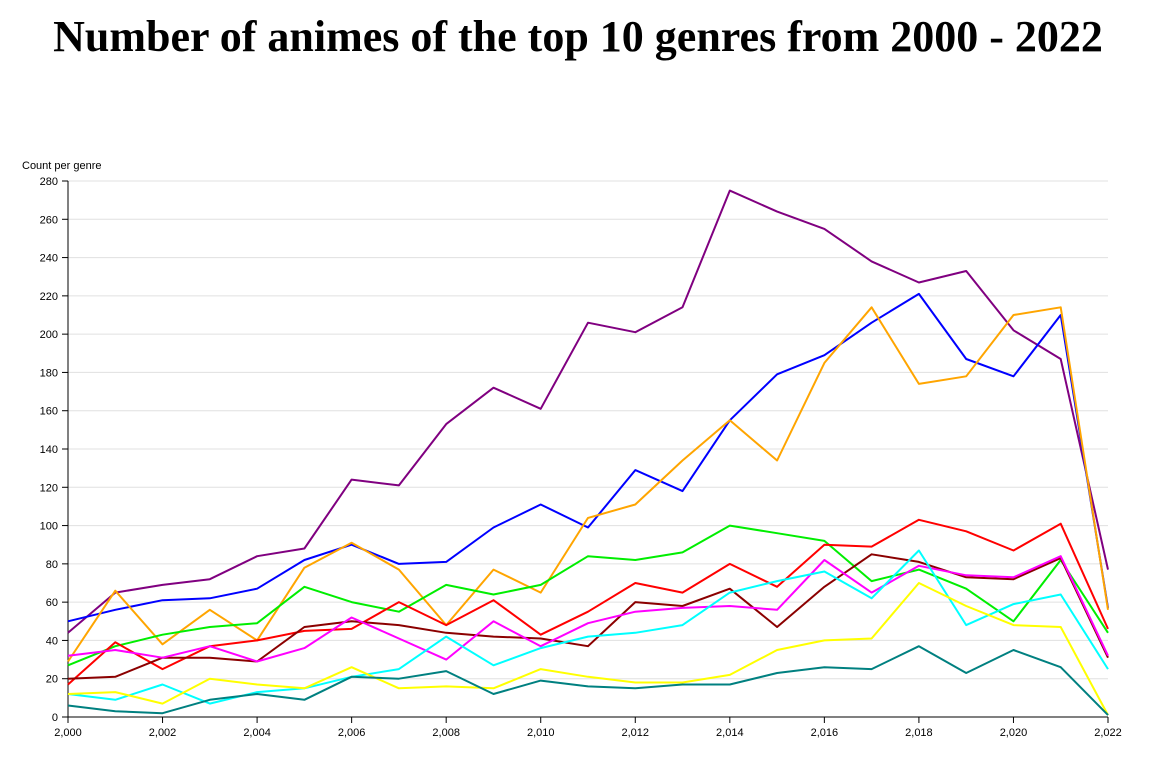 The image size is (1156, 760). What do you see at coordinates (446, 733) in the screenshot?
I see `x-tick-label: 2,008` at bounding box center [446, 733].